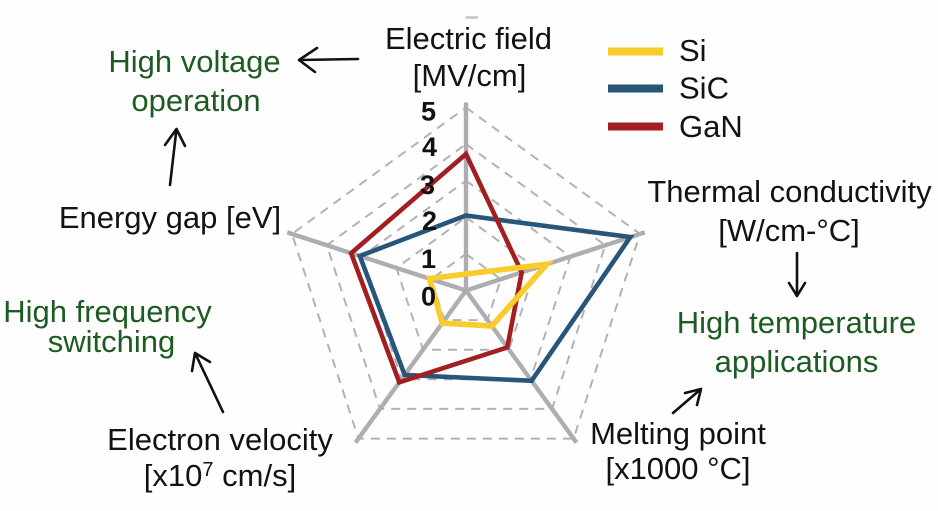 The image size is (938, 511). I want to click on svg-text: applications, so click(797, 361).